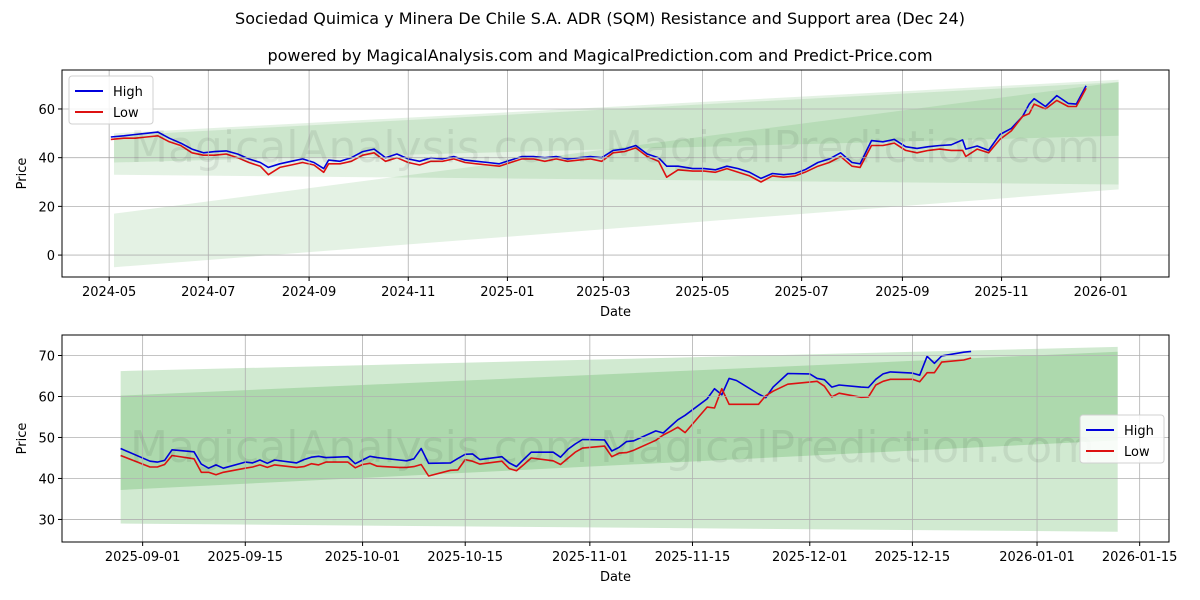 The width and height of the screenshot is (1200, 600). Describe the element at coordinates (702, 292) in the screenshot. I see `x-tick-label: 2025-05` at that location.